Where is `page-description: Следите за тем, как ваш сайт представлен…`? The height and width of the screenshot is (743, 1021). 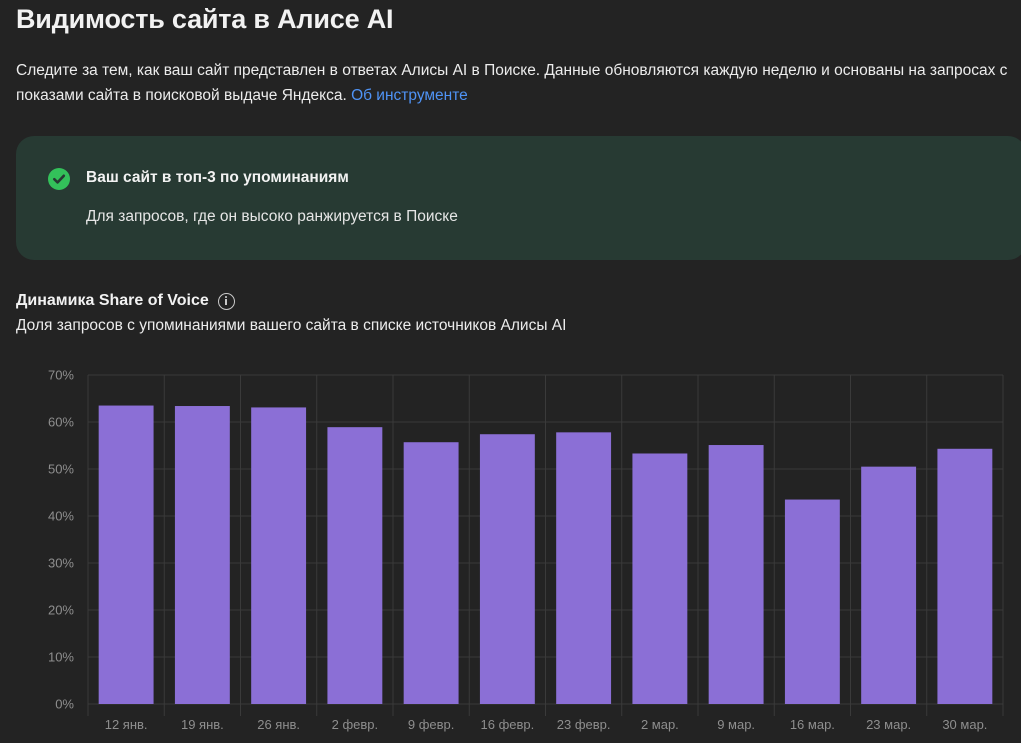
page-description: Следите за тем, как ваш сайт представлен… is located at coordinates (513, 83).